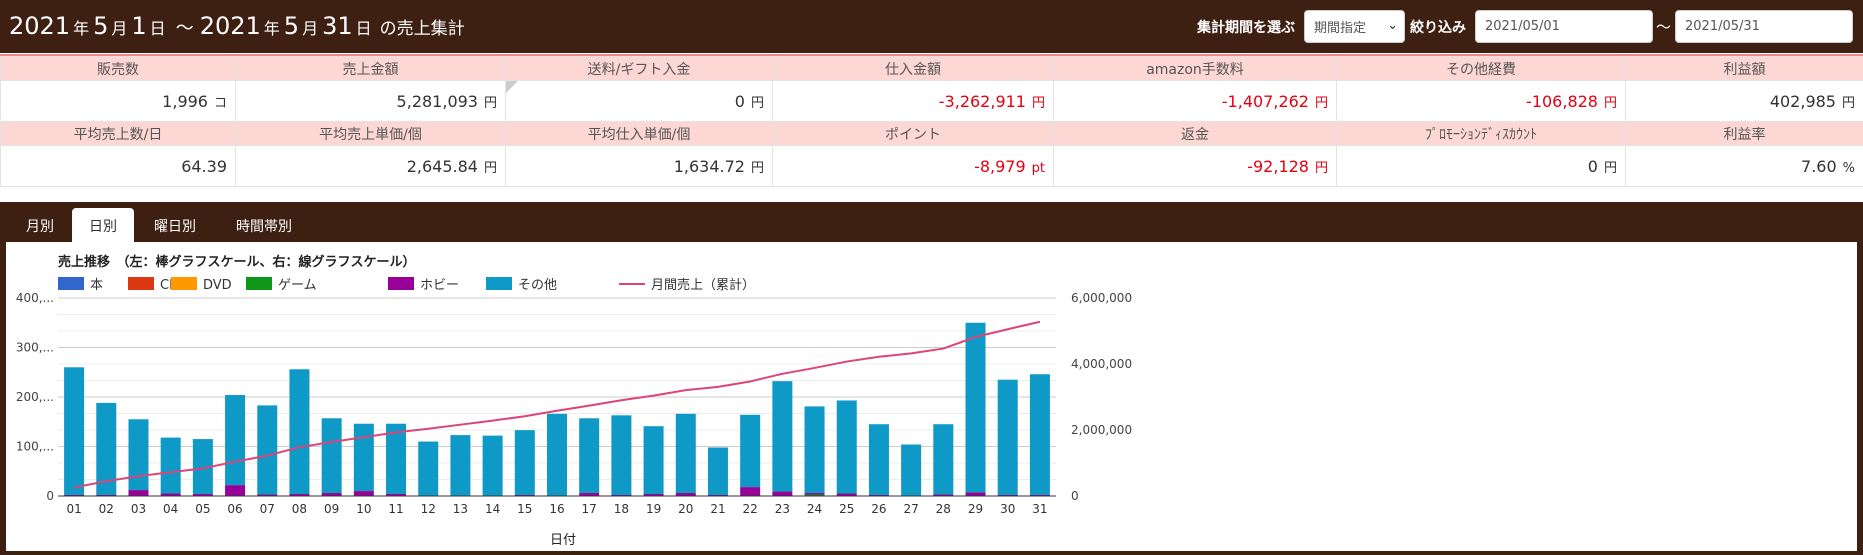 This screenshot has height=555, width=1863. Describe the element at coordinates (138, 509) in the screenshot. I see `x-tick-label: 03` at that location.